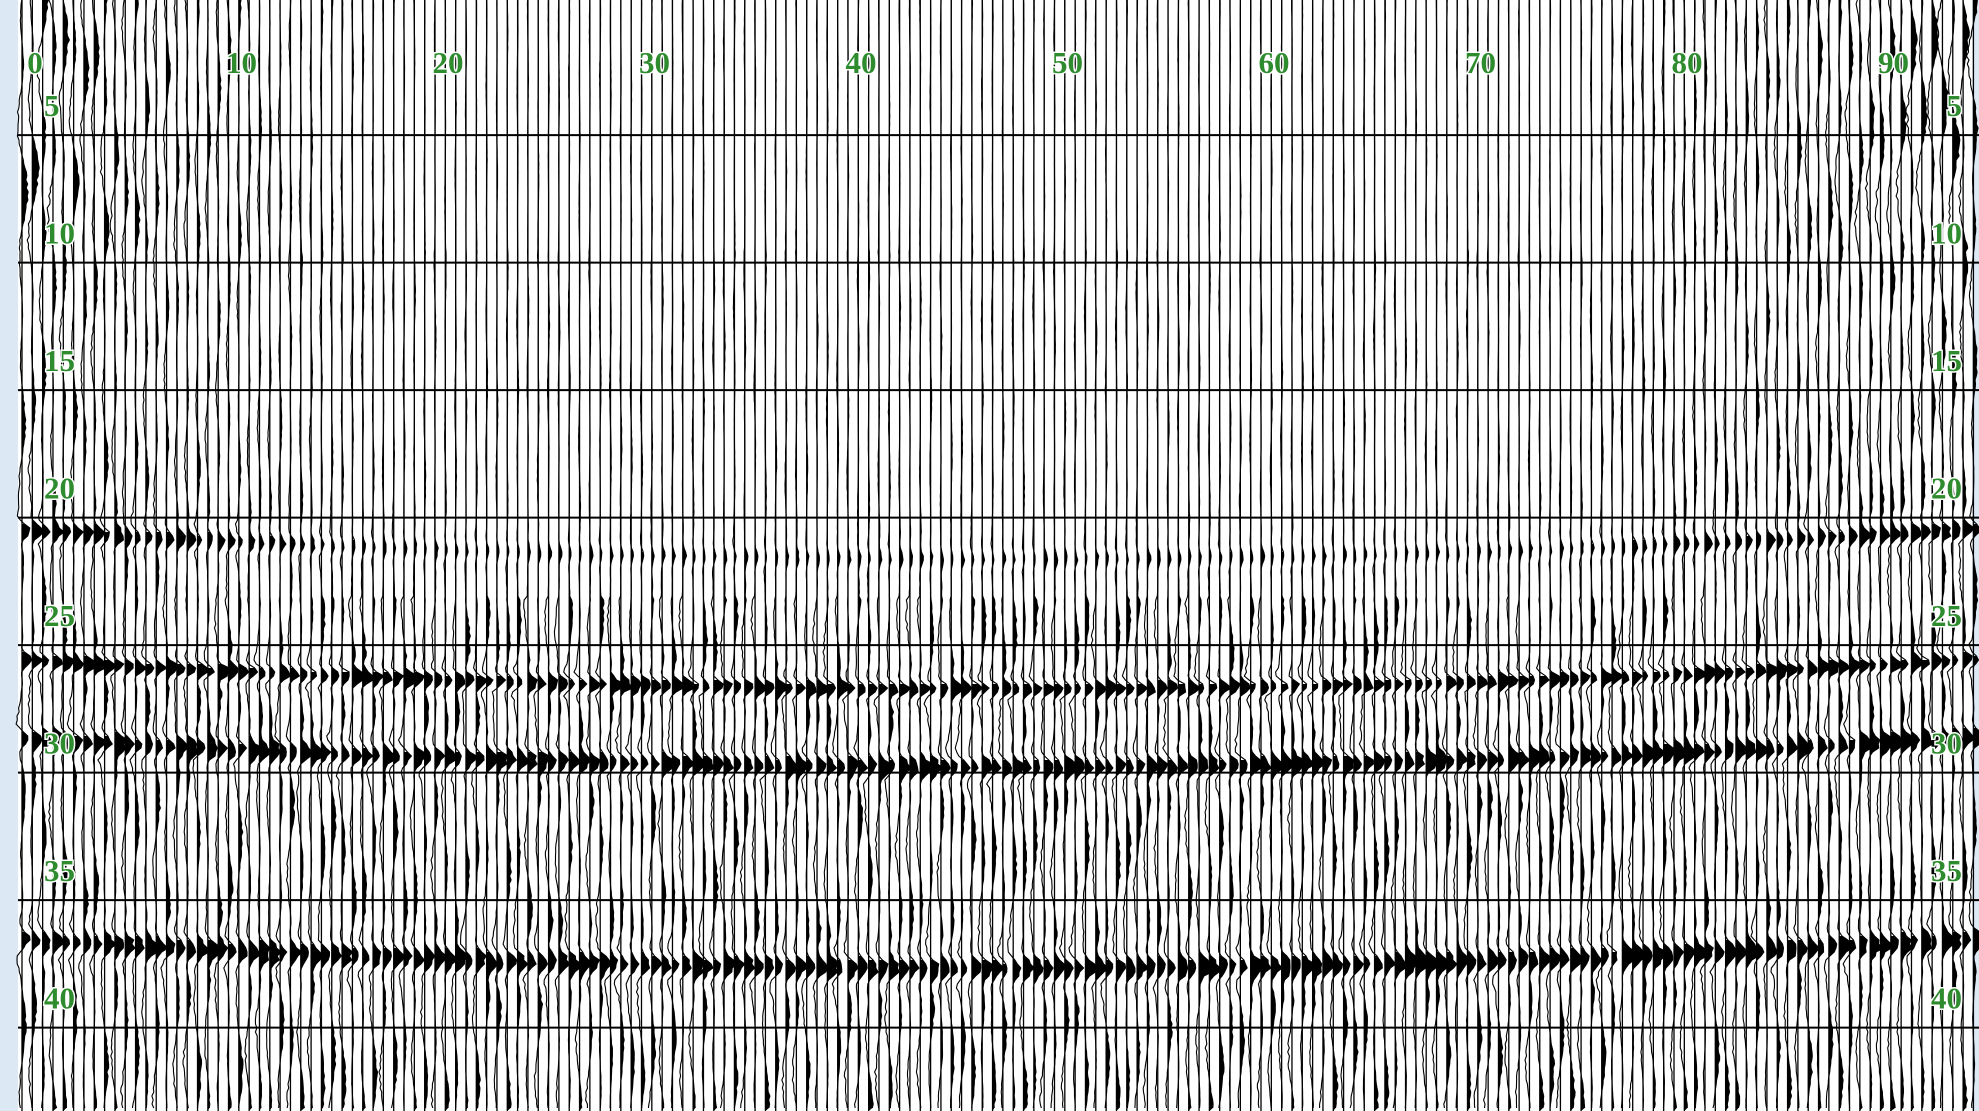 This screenshot has width=1979, height=1111. I want to click on time-label-right: 35, so click(1946, 870).